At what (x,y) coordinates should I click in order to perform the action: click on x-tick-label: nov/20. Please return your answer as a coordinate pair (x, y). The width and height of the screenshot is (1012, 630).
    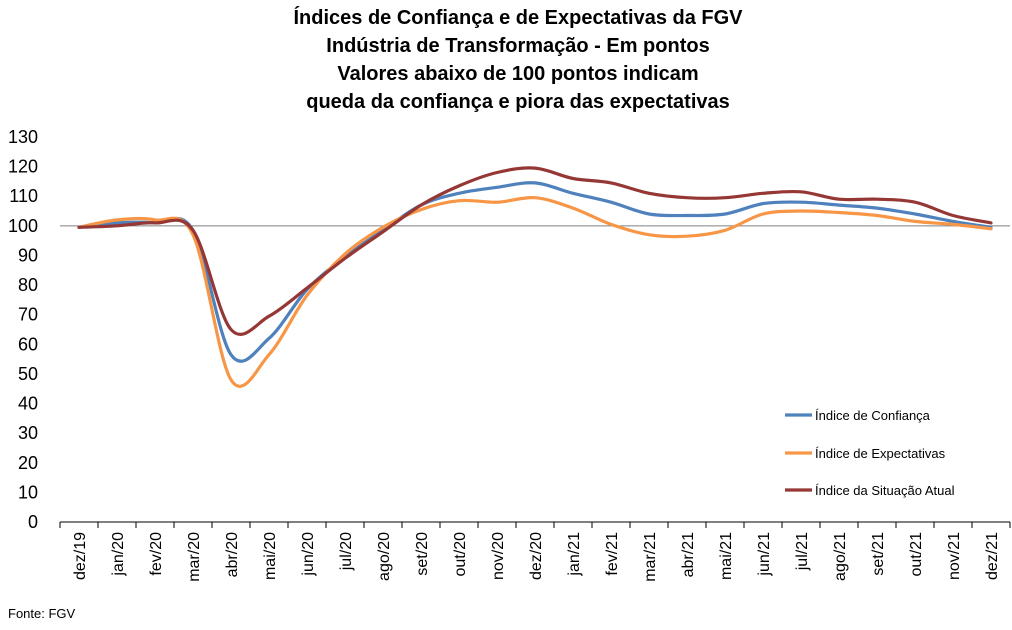
    Looking at the image, I should click on (498, 556).